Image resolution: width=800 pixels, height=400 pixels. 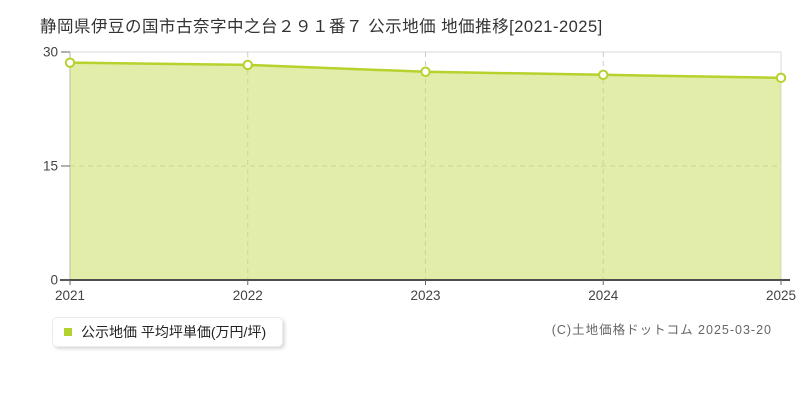 I want to click on y-tick-label-30: 30, so click(x=50, y=52).